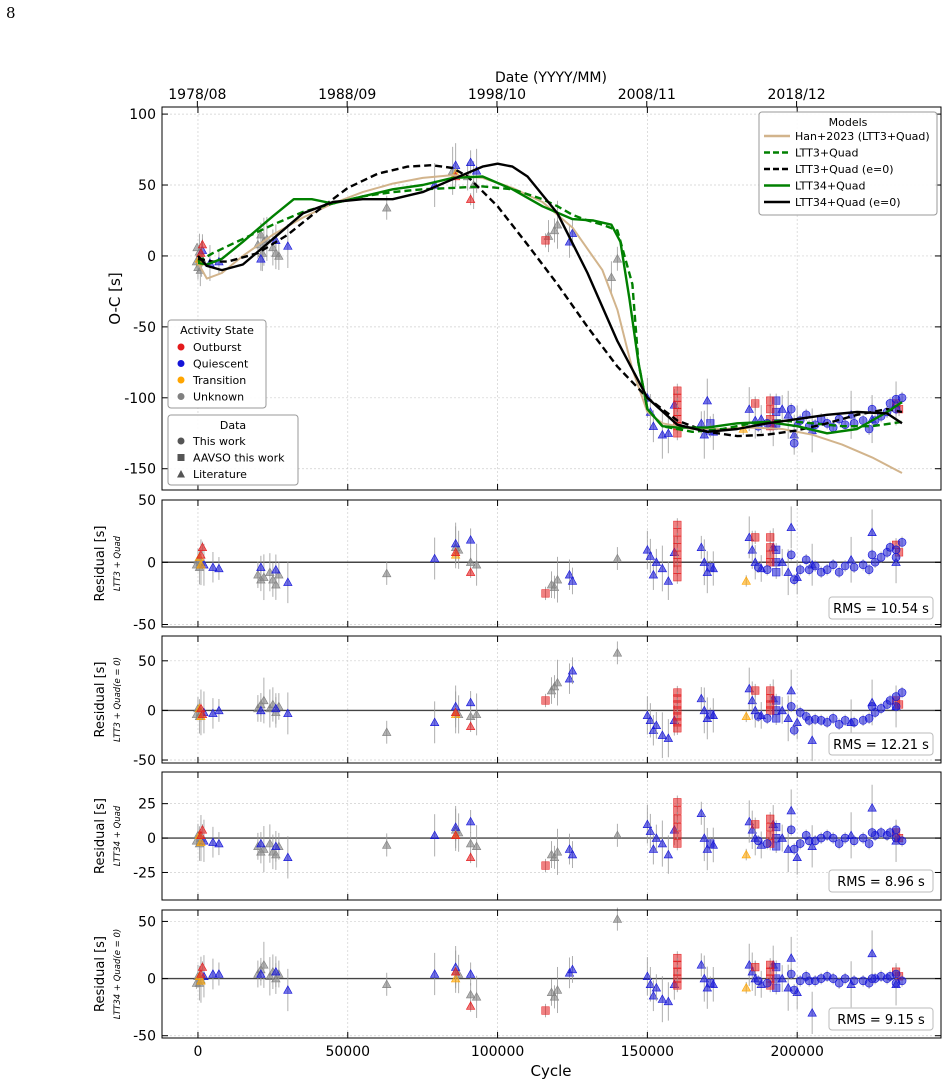  I want to click on legend-label: LTT3+Quad (e=0), so click(844, 169).